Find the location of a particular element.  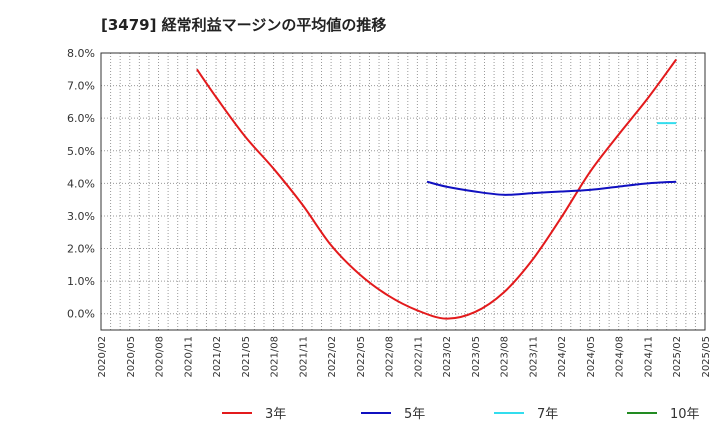

y-tick-label: 7.0% is located at coordinates (81, 86).